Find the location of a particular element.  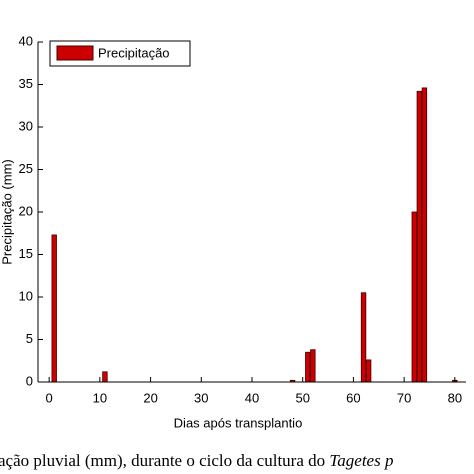

x-tick-label: 70 is located at coordinates (404, 397).